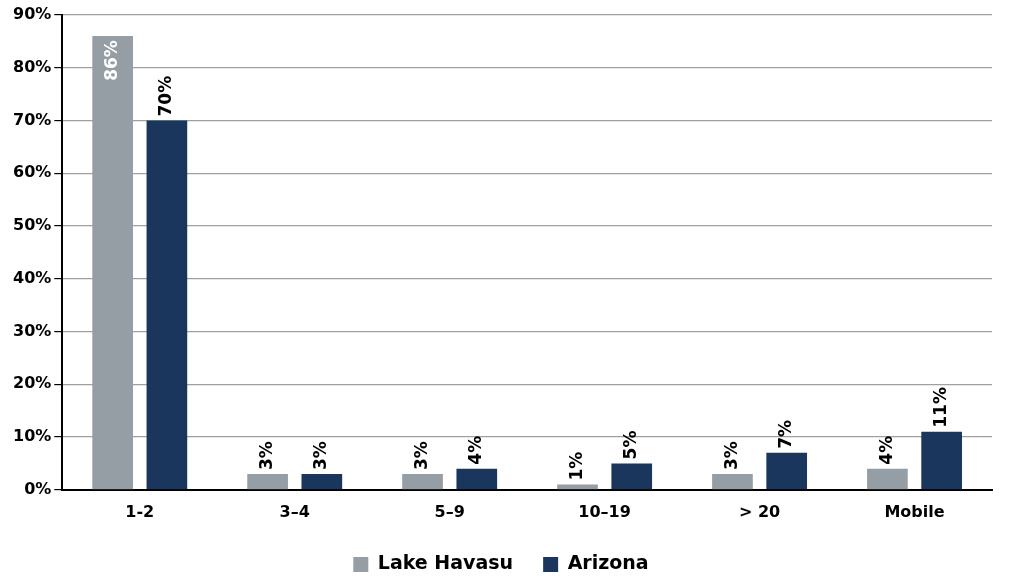 This screenshot has width=1022, height=584. What do you see at coordinates (604, 511) in the screenshot?
I see `x-tick-label: 10–19` at bounding box center [604, 511].